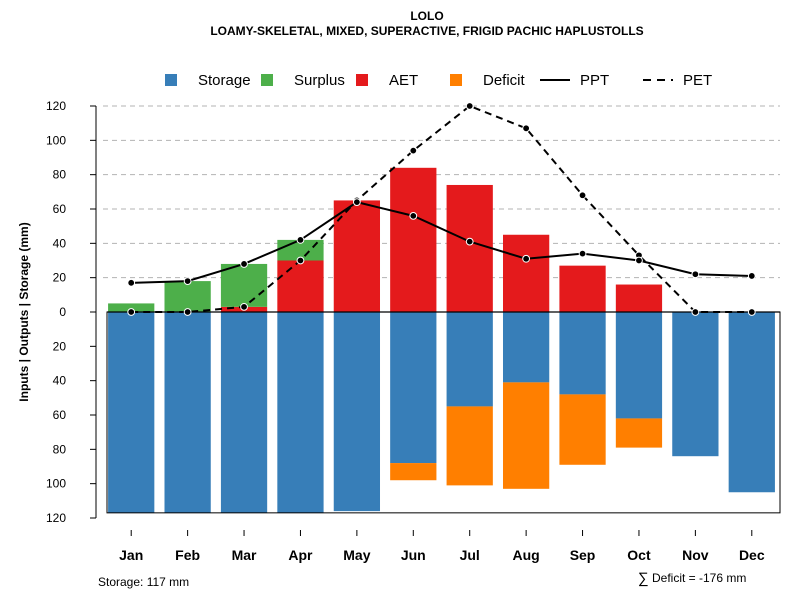  I want to click on legend-label-deficit: Deficit, so click(504, 80).